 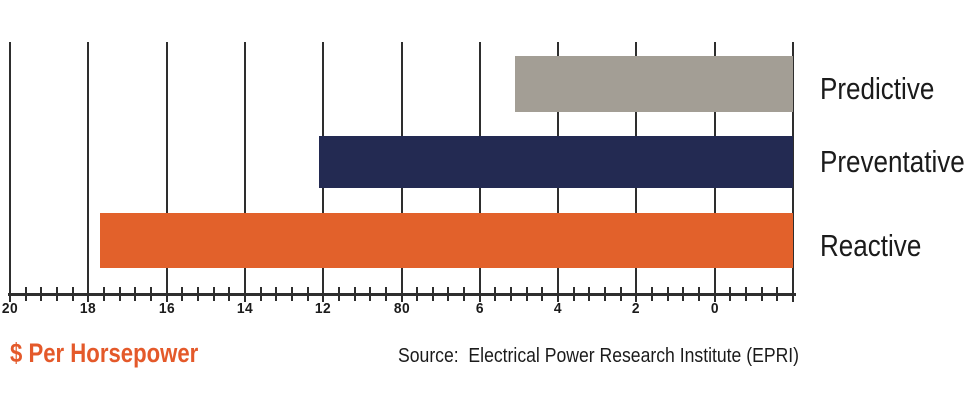 What do you see at coordinates (323, 308) in the screenshot?
I see `x-axis-tick-label: 12` at bounding box center [323, 308].